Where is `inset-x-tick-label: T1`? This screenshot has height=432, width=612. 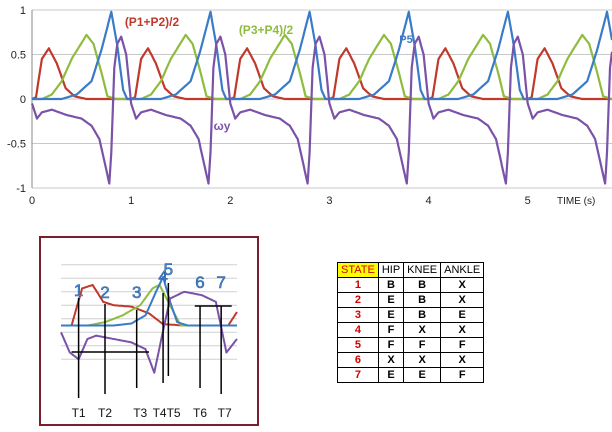
inset-x-tick-label: T1 is located at coordinates (79, 413).